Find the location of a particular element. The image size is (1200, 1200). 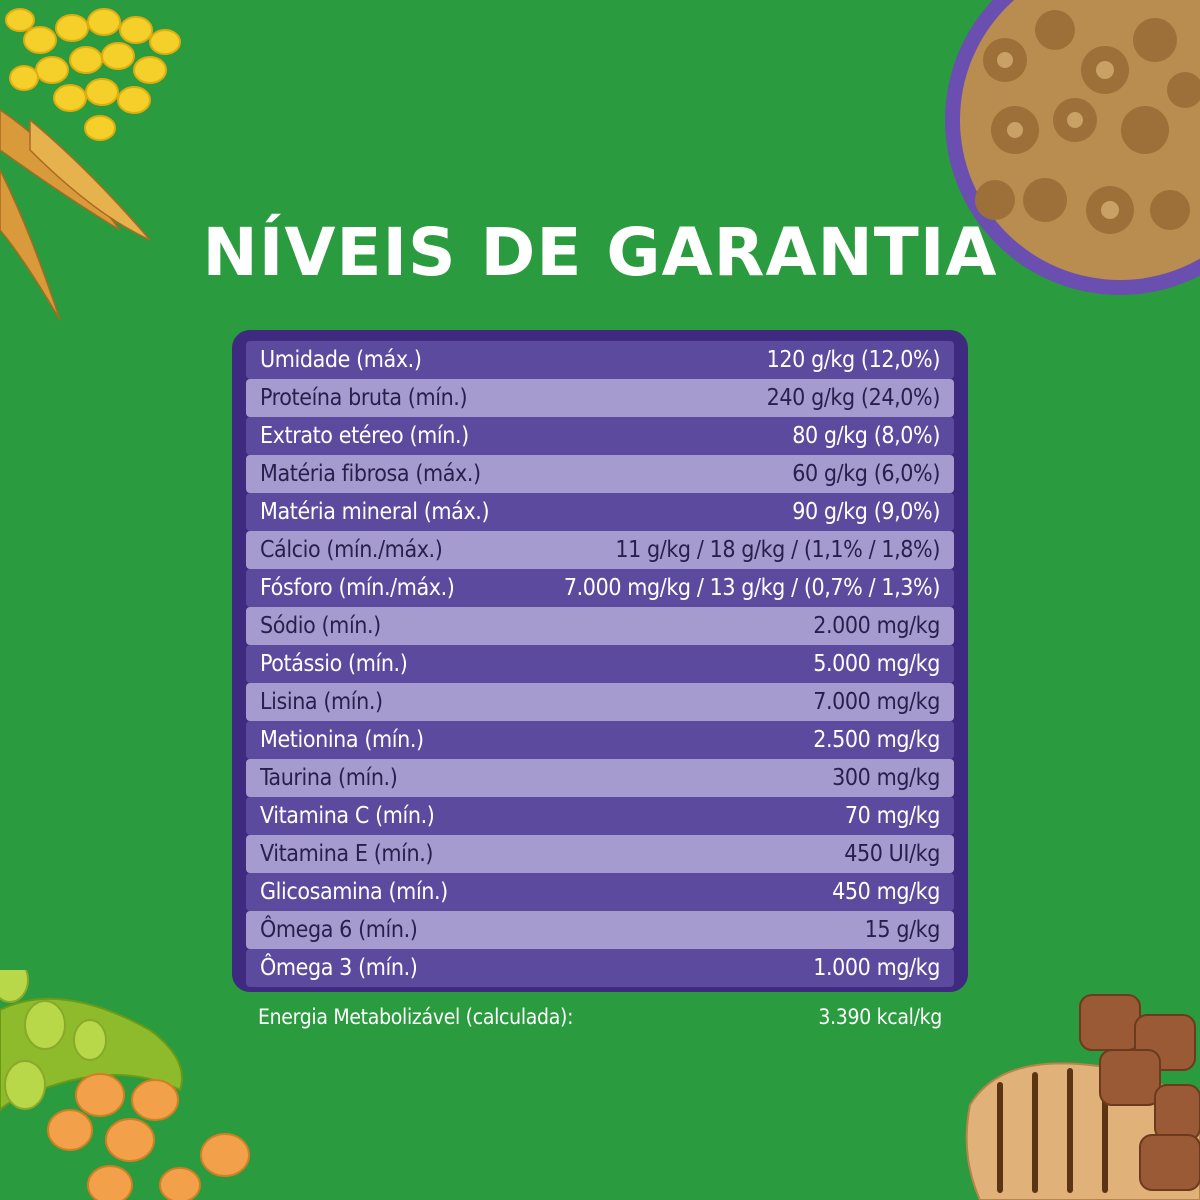

table-row: Matéria fibrosa (máx.) 60 g/kg (6,0%) is located at coordinates (600, 474).